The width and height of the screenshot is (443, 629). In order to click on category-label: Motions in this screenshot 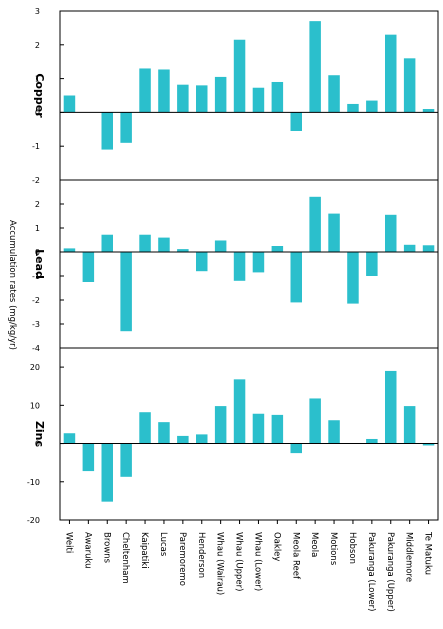, I will do `click(333, 549)`.